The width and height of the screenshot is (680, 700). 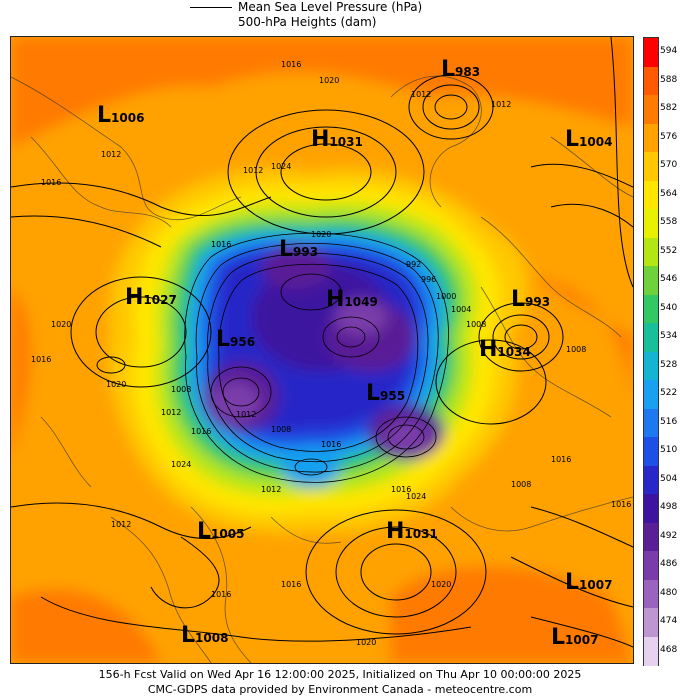 I want to click on scale-label: 534, so click(x=669, y=336).